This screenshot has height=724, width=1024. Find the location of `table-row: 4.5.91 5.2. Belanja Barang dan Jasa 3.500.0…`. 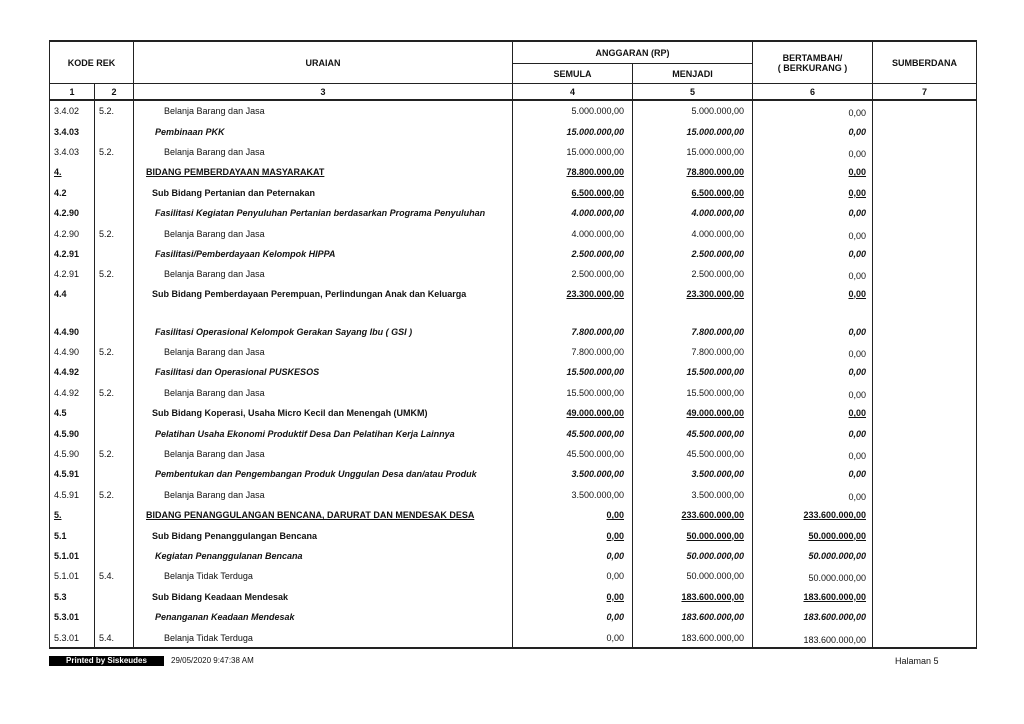

table-row: 4.5.91 5.2. Belanja Barang dan Jasa 3.500.0… is located at coordinates (513, 495).